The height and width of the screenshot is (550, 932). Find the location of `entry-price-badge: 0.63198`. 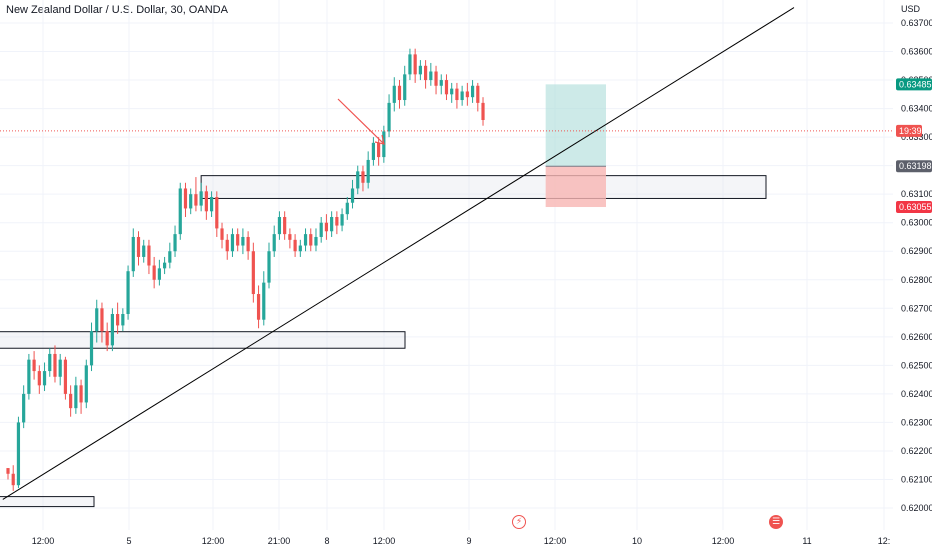

entry-price-badge: 0.63198 is located at coordinates (914, 166).